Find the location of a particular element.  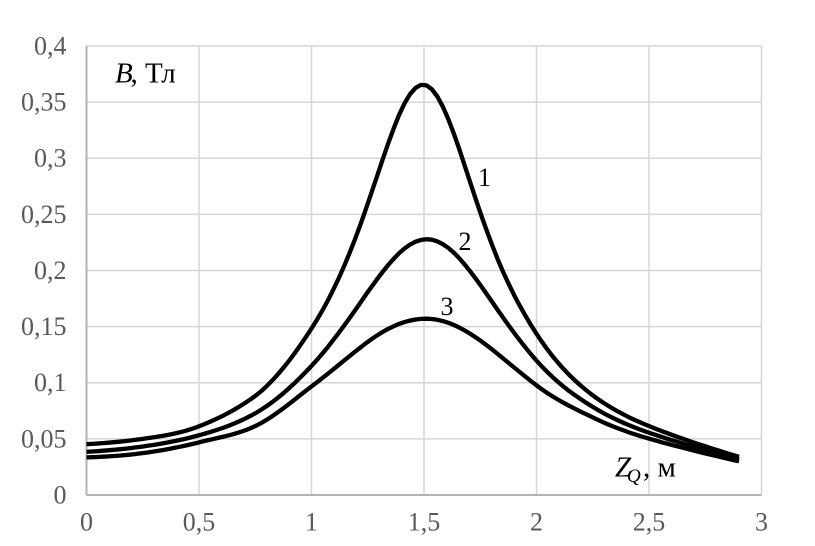

svg-text: Q is located at coordinates (634, 476).